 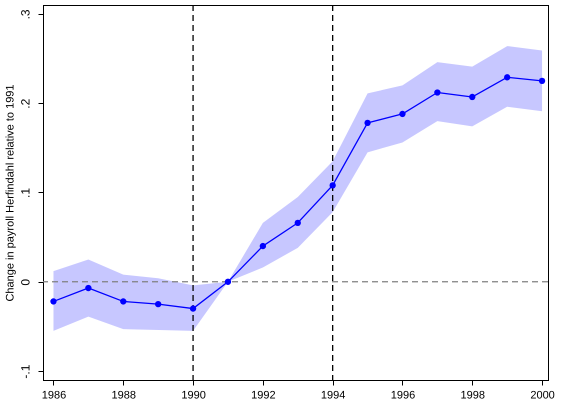 I want to click on x-tick-label: 2000, so click(x=542, y=396).